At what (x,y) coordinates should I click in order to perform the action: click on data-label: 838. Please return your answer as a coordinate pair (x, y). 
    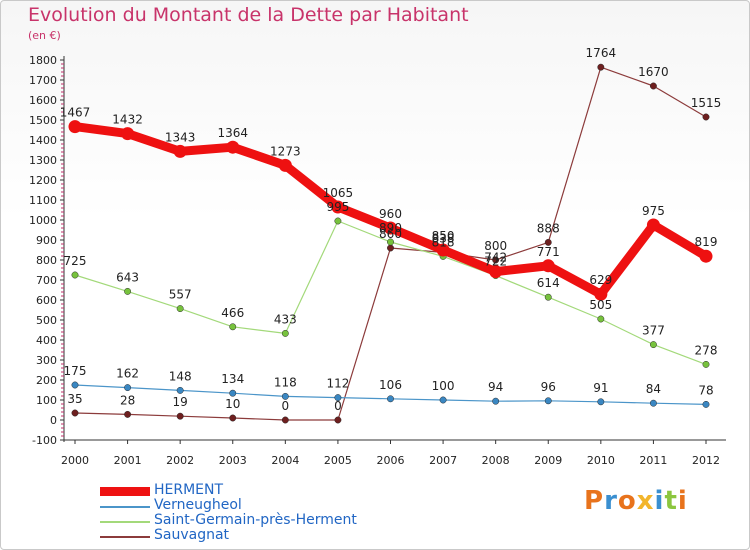
    Looking at the image, I should click on (443, 238).